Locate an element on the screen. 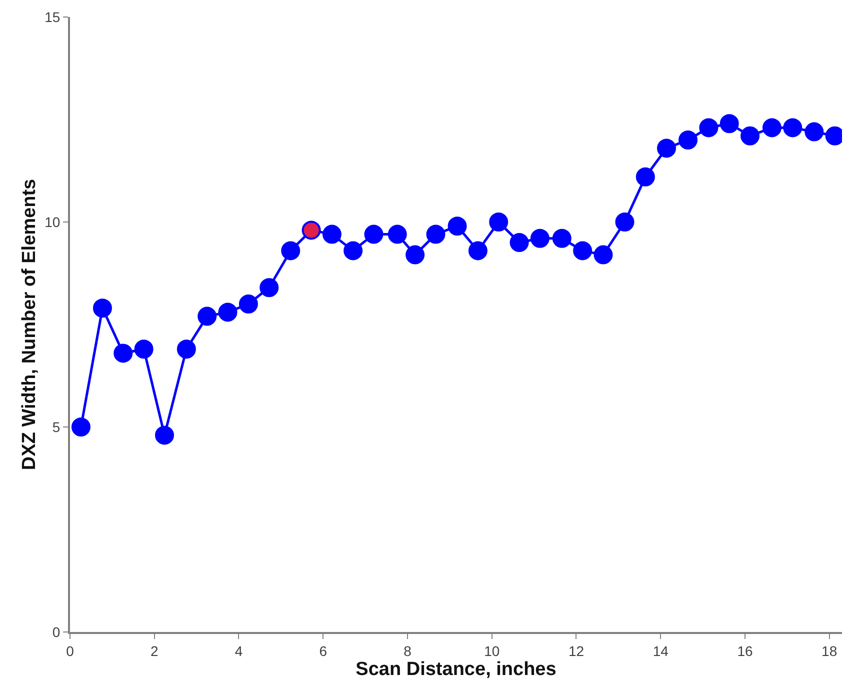  y-tick-label: 0 is located at coordinates (56, 632).